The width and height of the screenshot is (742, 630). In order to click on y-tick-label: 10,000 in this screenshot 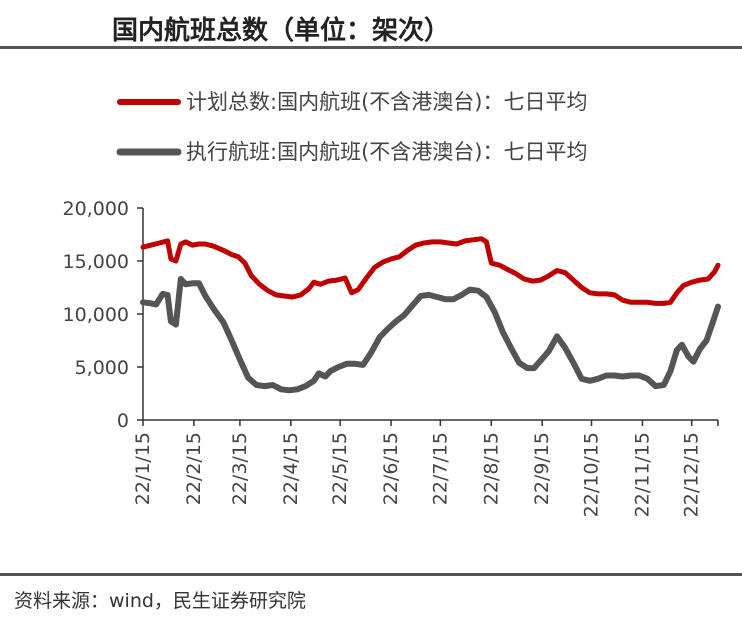, I will do `click(96, 315)`.